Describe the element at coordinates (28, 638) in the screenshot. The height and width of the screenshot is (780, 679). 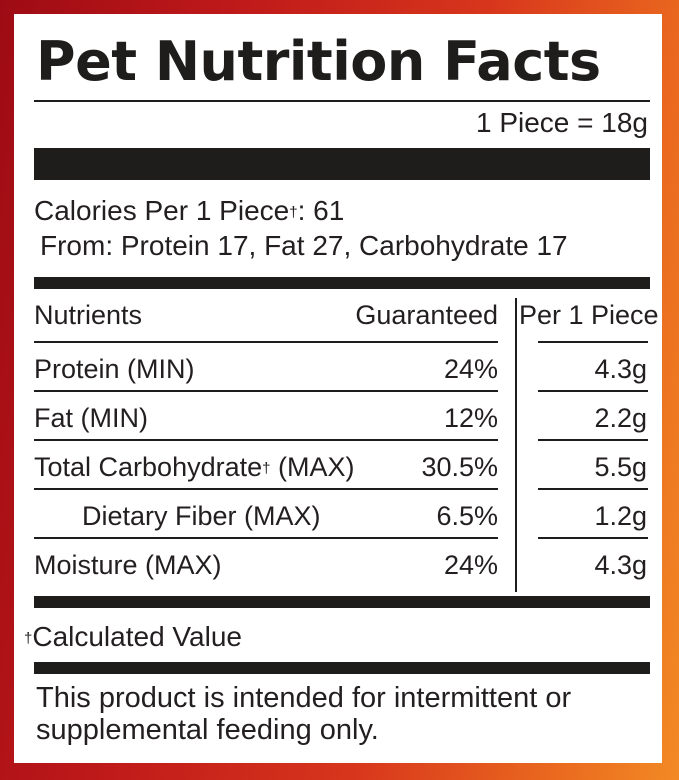
I see `footnote-dagger: †` at that location.